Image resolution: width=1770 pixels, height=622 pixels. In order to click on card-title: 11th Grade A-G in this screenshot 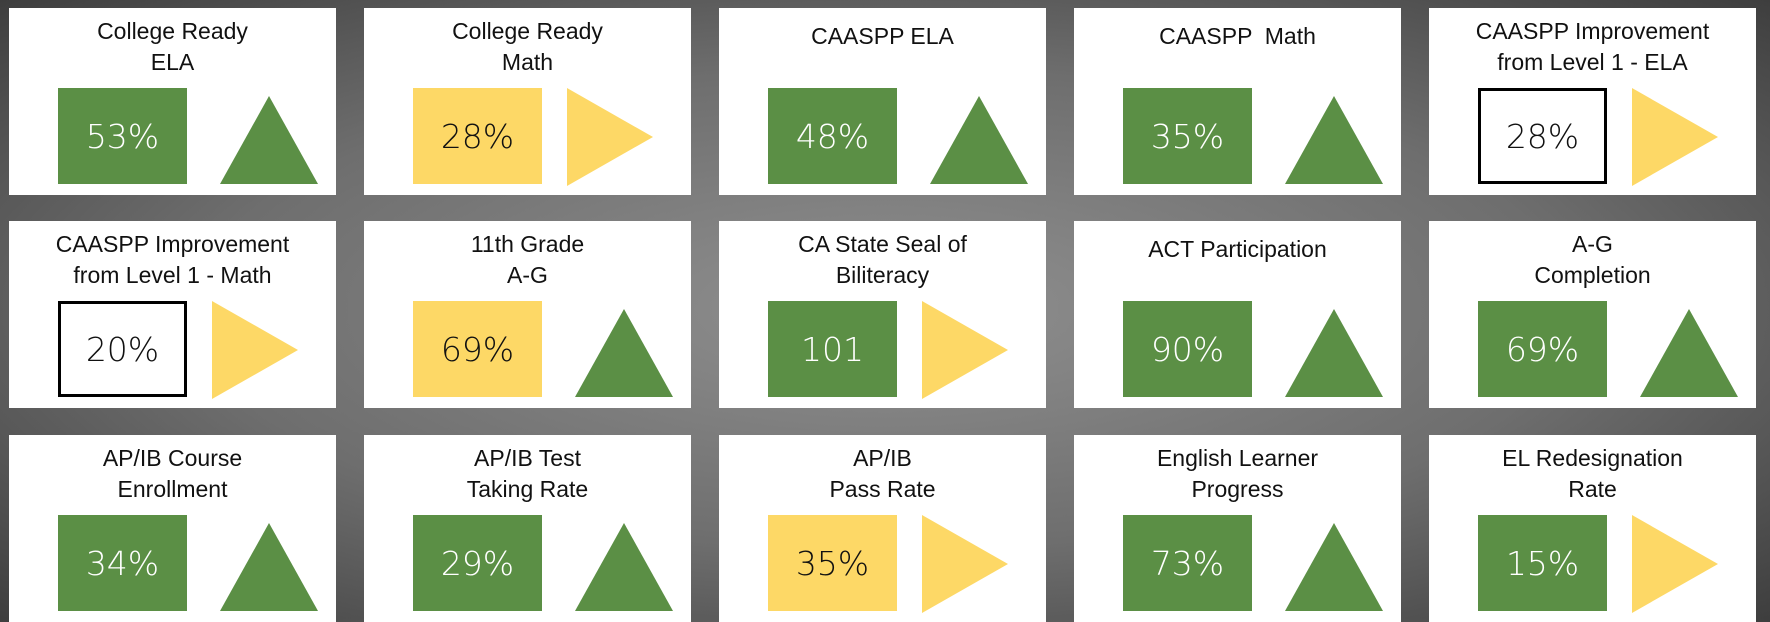, I will do `click(527, 260)`.